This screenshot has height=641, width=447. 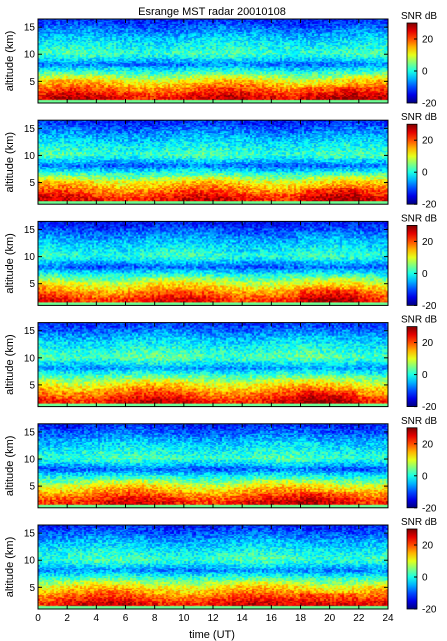 I want to click on x-axis-label: time (UT), so click(x=212, y=635).